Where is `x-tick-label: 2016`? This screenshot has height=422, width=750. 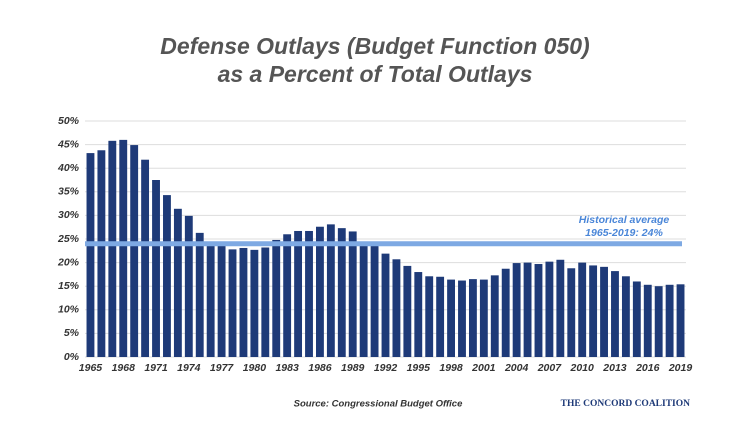
x-tick-label: 2016 is located at coordinates (647, 368).